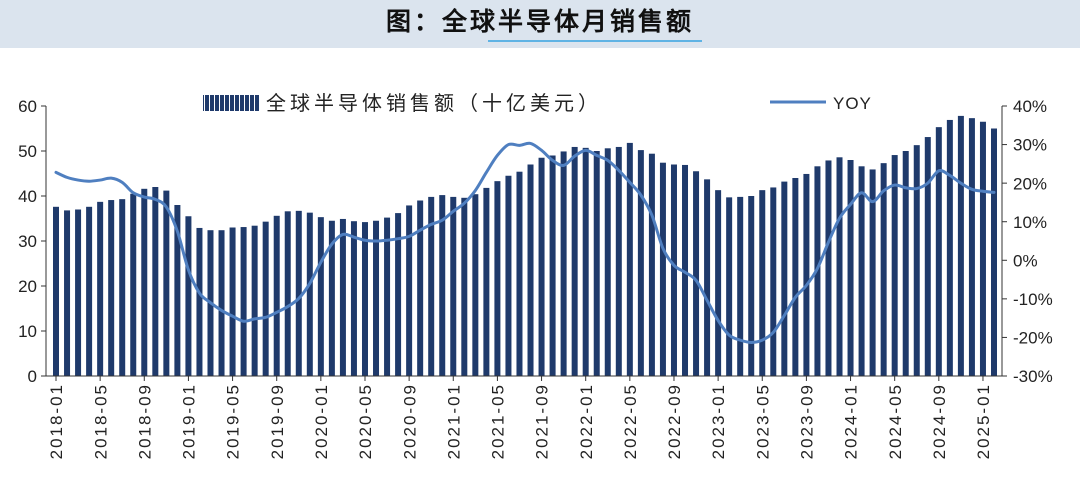 This screenshot has width=1080, height=490. What do you see at coordinates (630, 421) in the screenshot?
I see `x-tick-label: 2022-05` at bounding box center [630, 421].